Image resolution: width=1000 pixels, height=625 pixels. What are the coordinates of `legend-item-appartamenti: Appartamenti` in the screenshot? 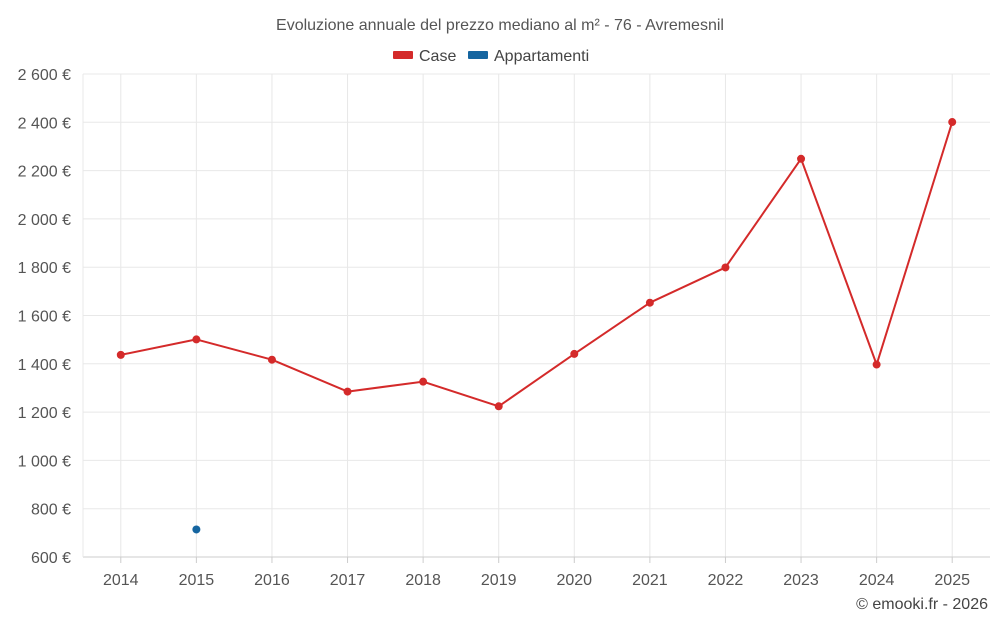 It's located at (528, 56).